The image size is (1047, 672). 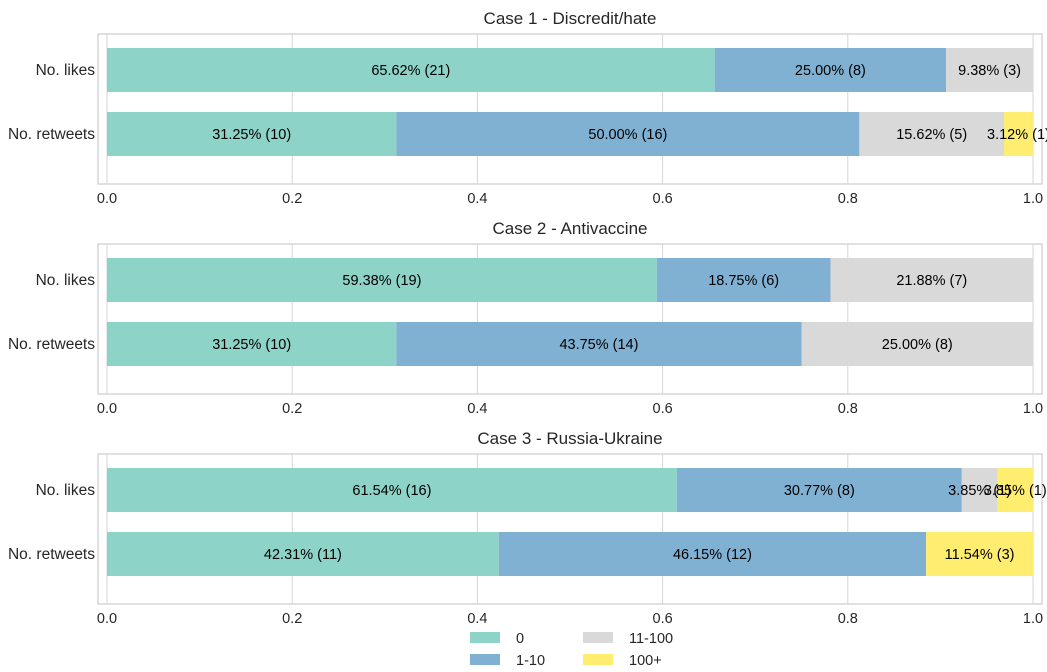 I want to click on bar-segment-label: 42.31% (11), so click(x=303, y=555).